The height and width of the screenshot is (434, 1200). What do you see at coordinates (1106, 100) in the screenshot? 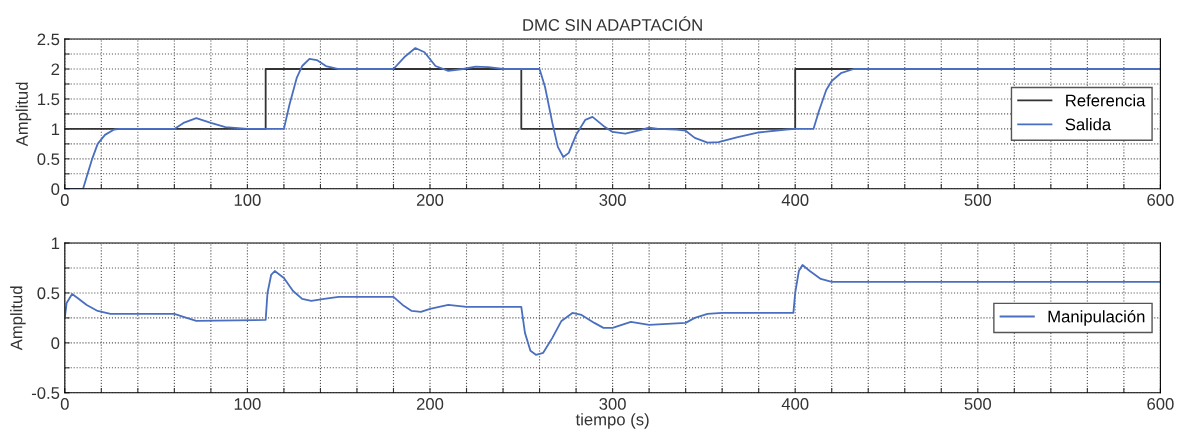
I see `legend-label: Referencia` at bounding box center [1106, 100].